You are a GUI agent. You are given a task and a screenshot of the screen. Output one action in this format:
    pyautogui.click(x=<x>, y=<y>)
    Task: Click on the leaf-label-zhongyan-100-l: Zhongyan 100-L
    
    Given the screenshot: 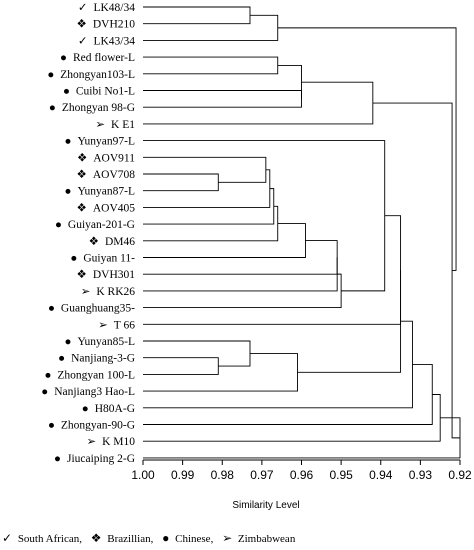 What is the action you would take?
    pyautogui.click(x=96, y=375)
    